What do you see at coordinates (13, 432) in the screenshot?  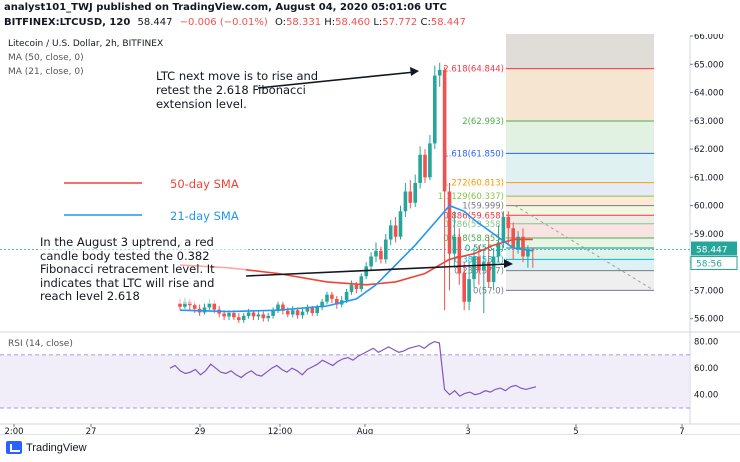 I see `time-tick-label: 2:00` at bounding box center [13, 432].